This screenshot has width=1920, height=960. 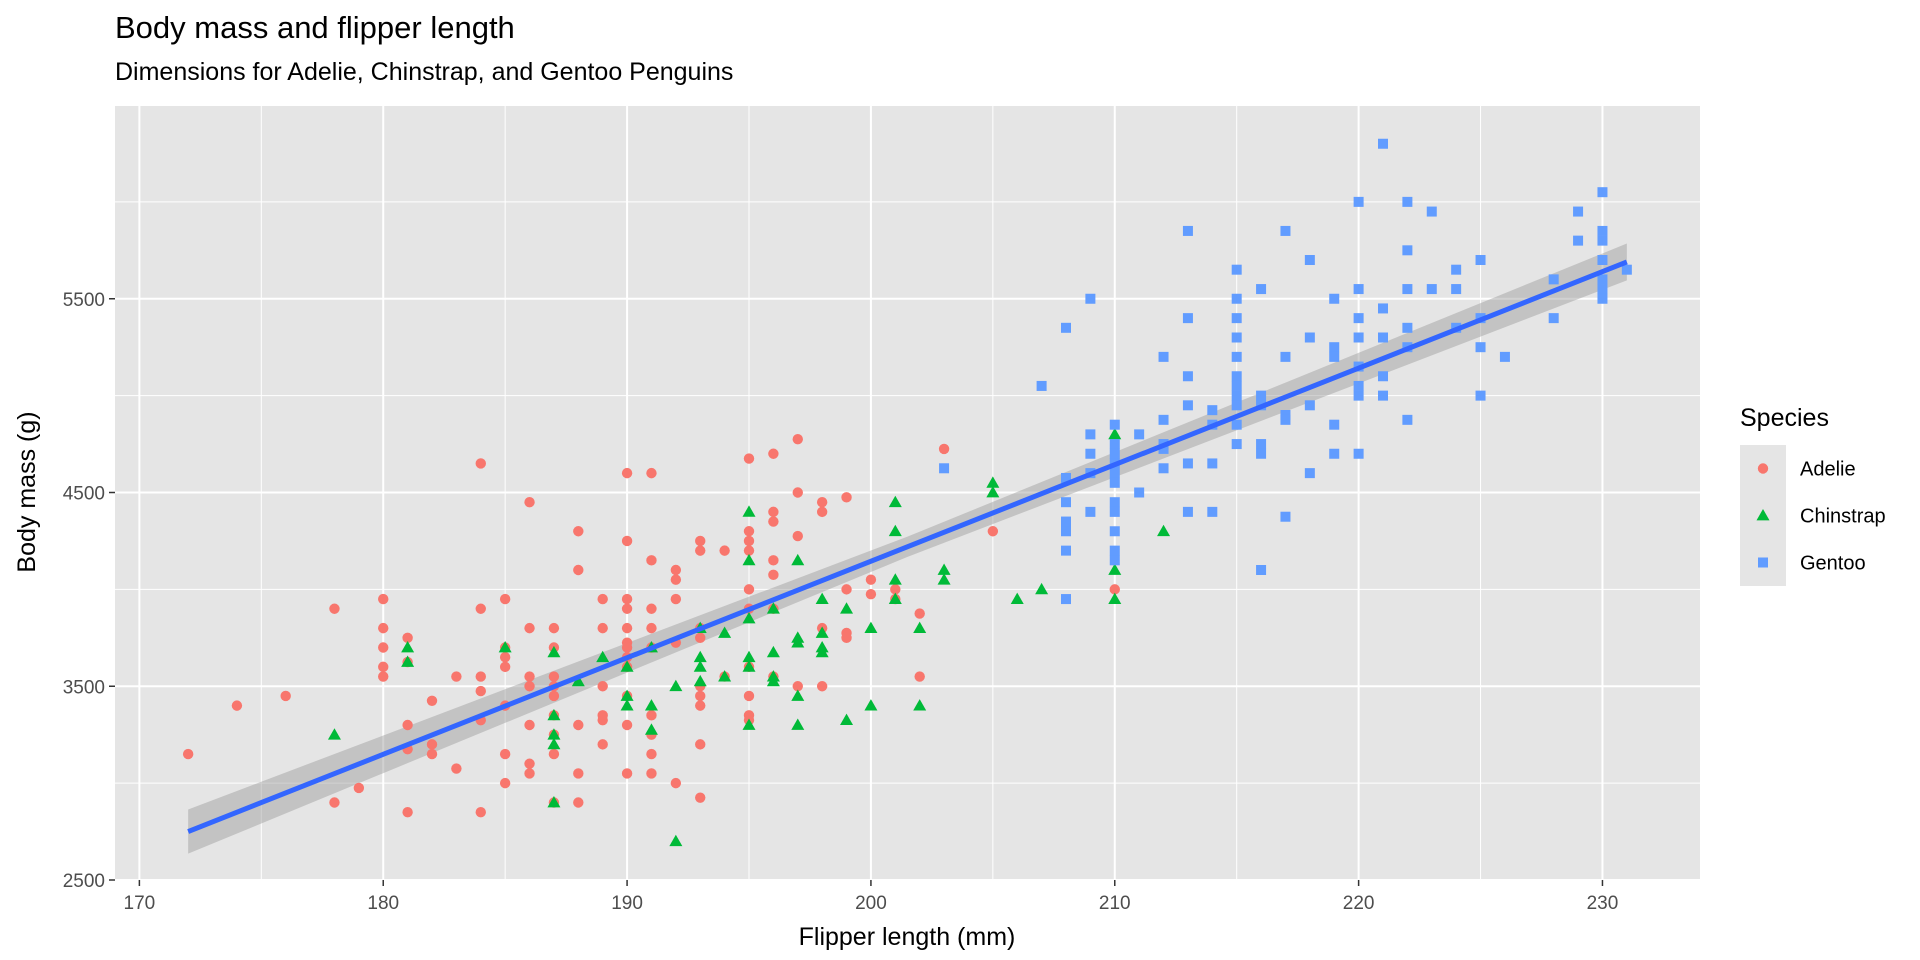 What do you see at coordinates (315, 27) in the screenshot?
I see `chart-title: Body mass and flipper length` at bounding box center [315, 27].